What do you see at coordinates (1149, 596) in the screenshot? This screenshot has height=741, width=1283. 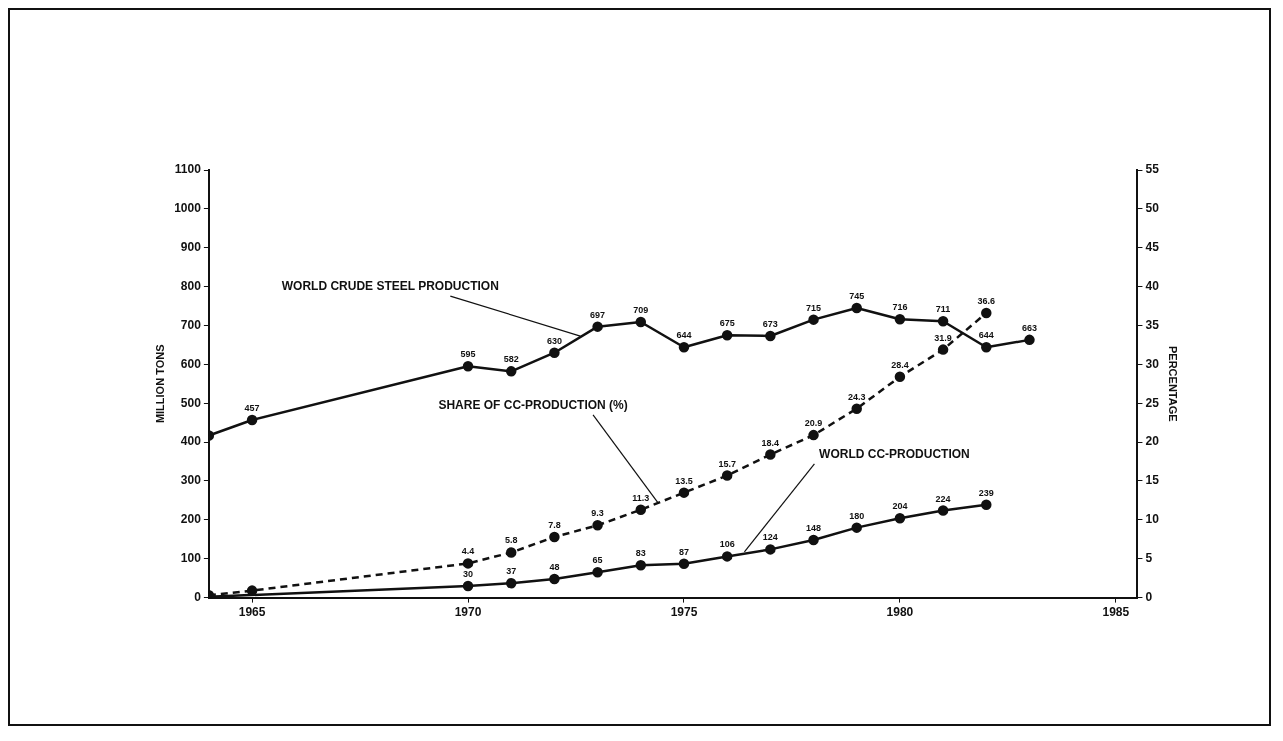 I see `y2-tick-label: 0` at bounding box center [1149, 596].